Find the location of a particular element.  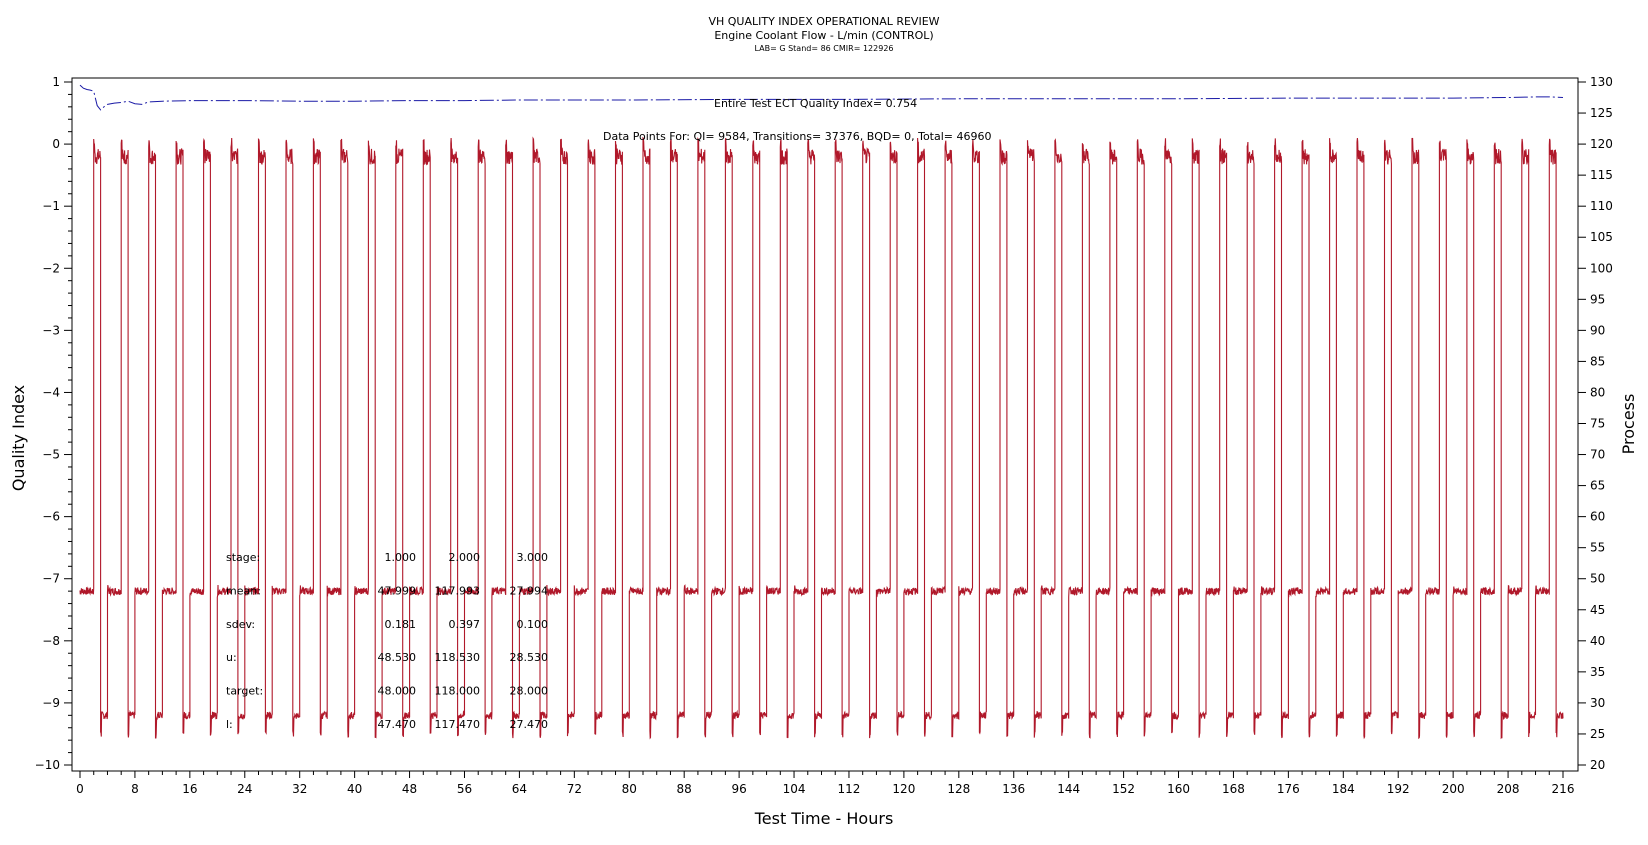

y-right-tick-label: 90 is located at coordinates (1597, 330).